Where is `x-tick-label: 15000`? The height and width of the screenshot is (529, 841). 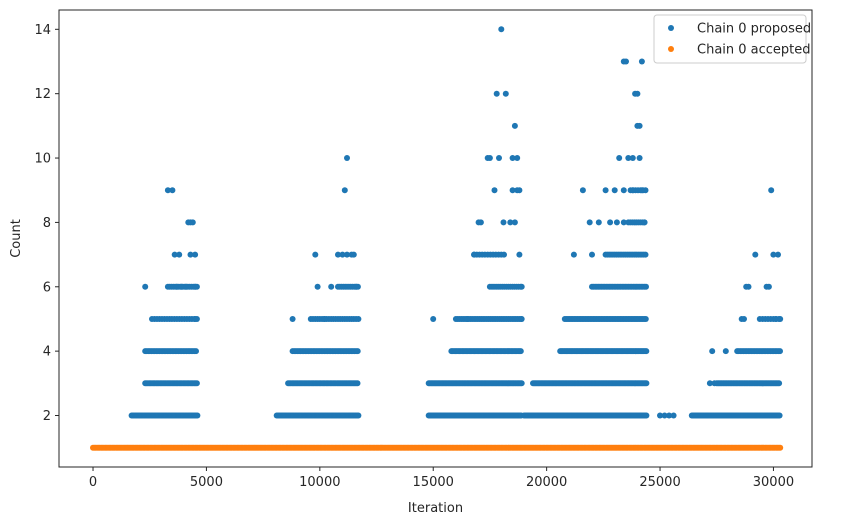 x-tick-label: 15000 is located at coordinates (433, 482).